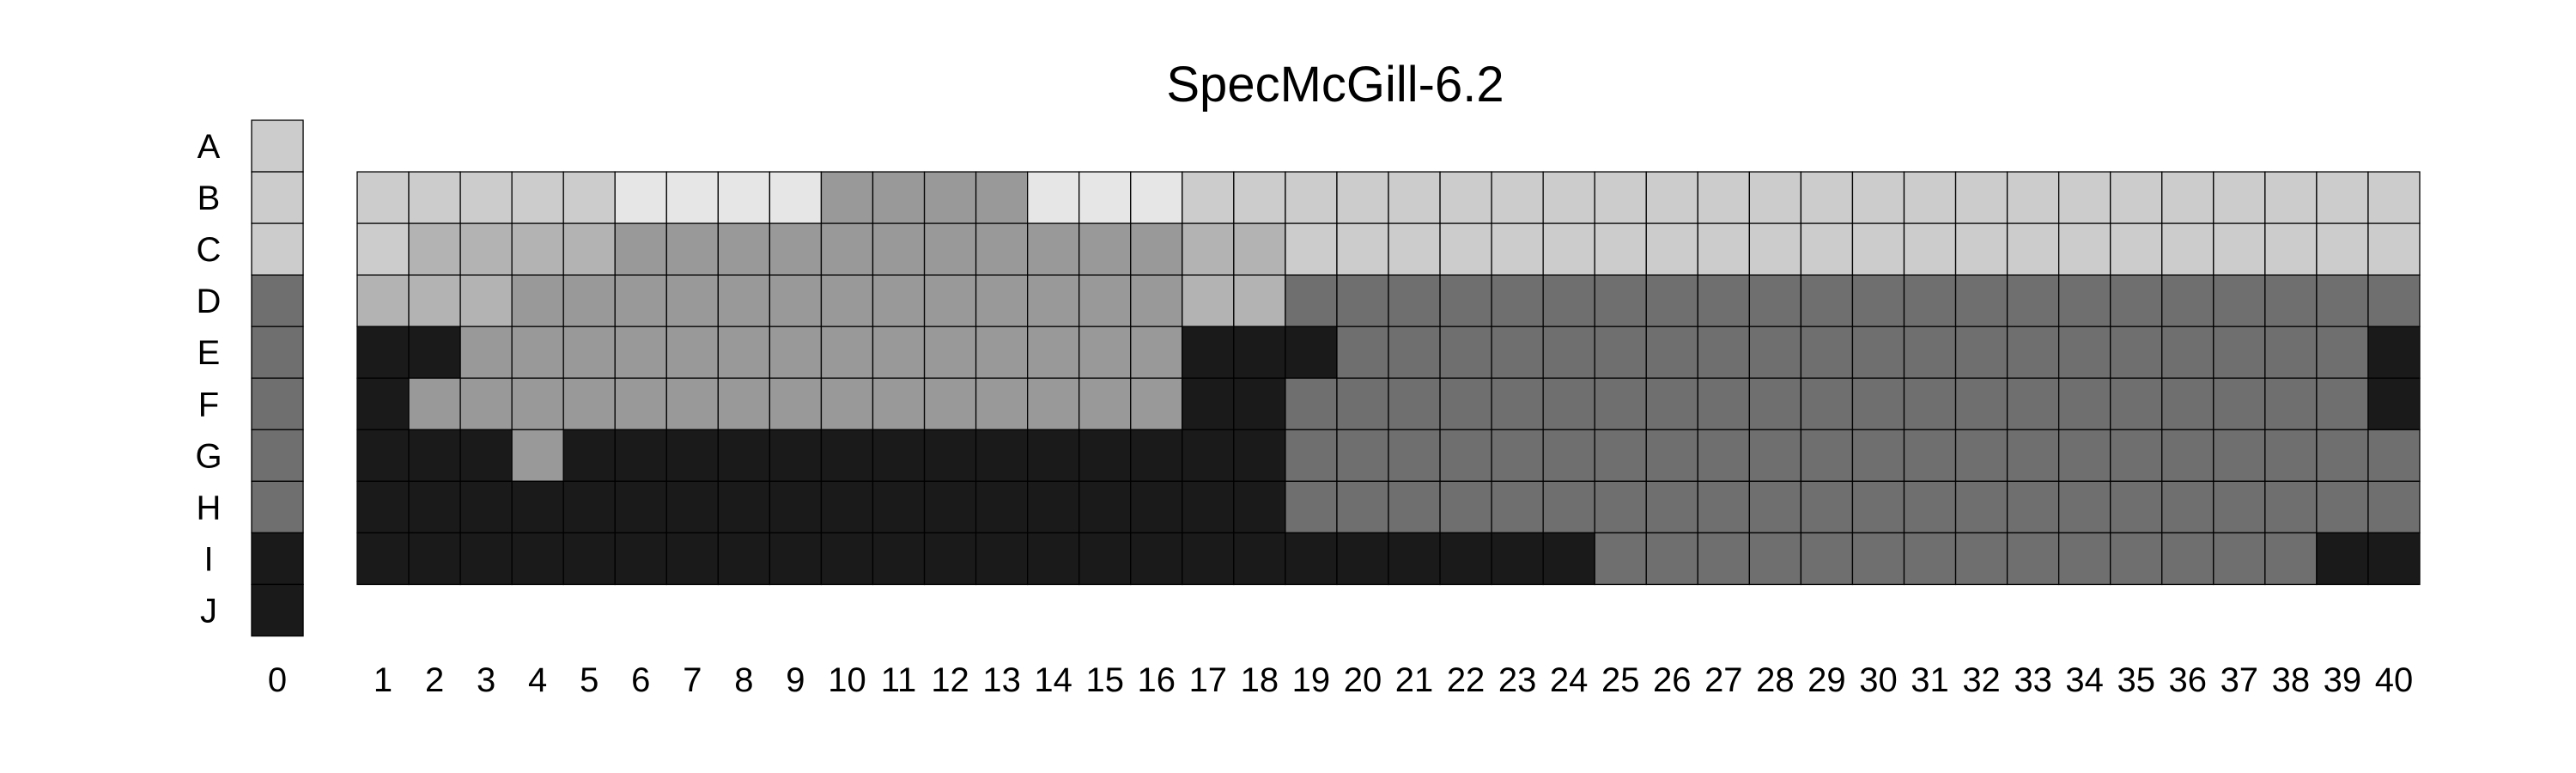  What do you see at coordinates (1723, 680) in the screenshot?
I see `column-label-27: 27` at bounding box center [1723, 680].